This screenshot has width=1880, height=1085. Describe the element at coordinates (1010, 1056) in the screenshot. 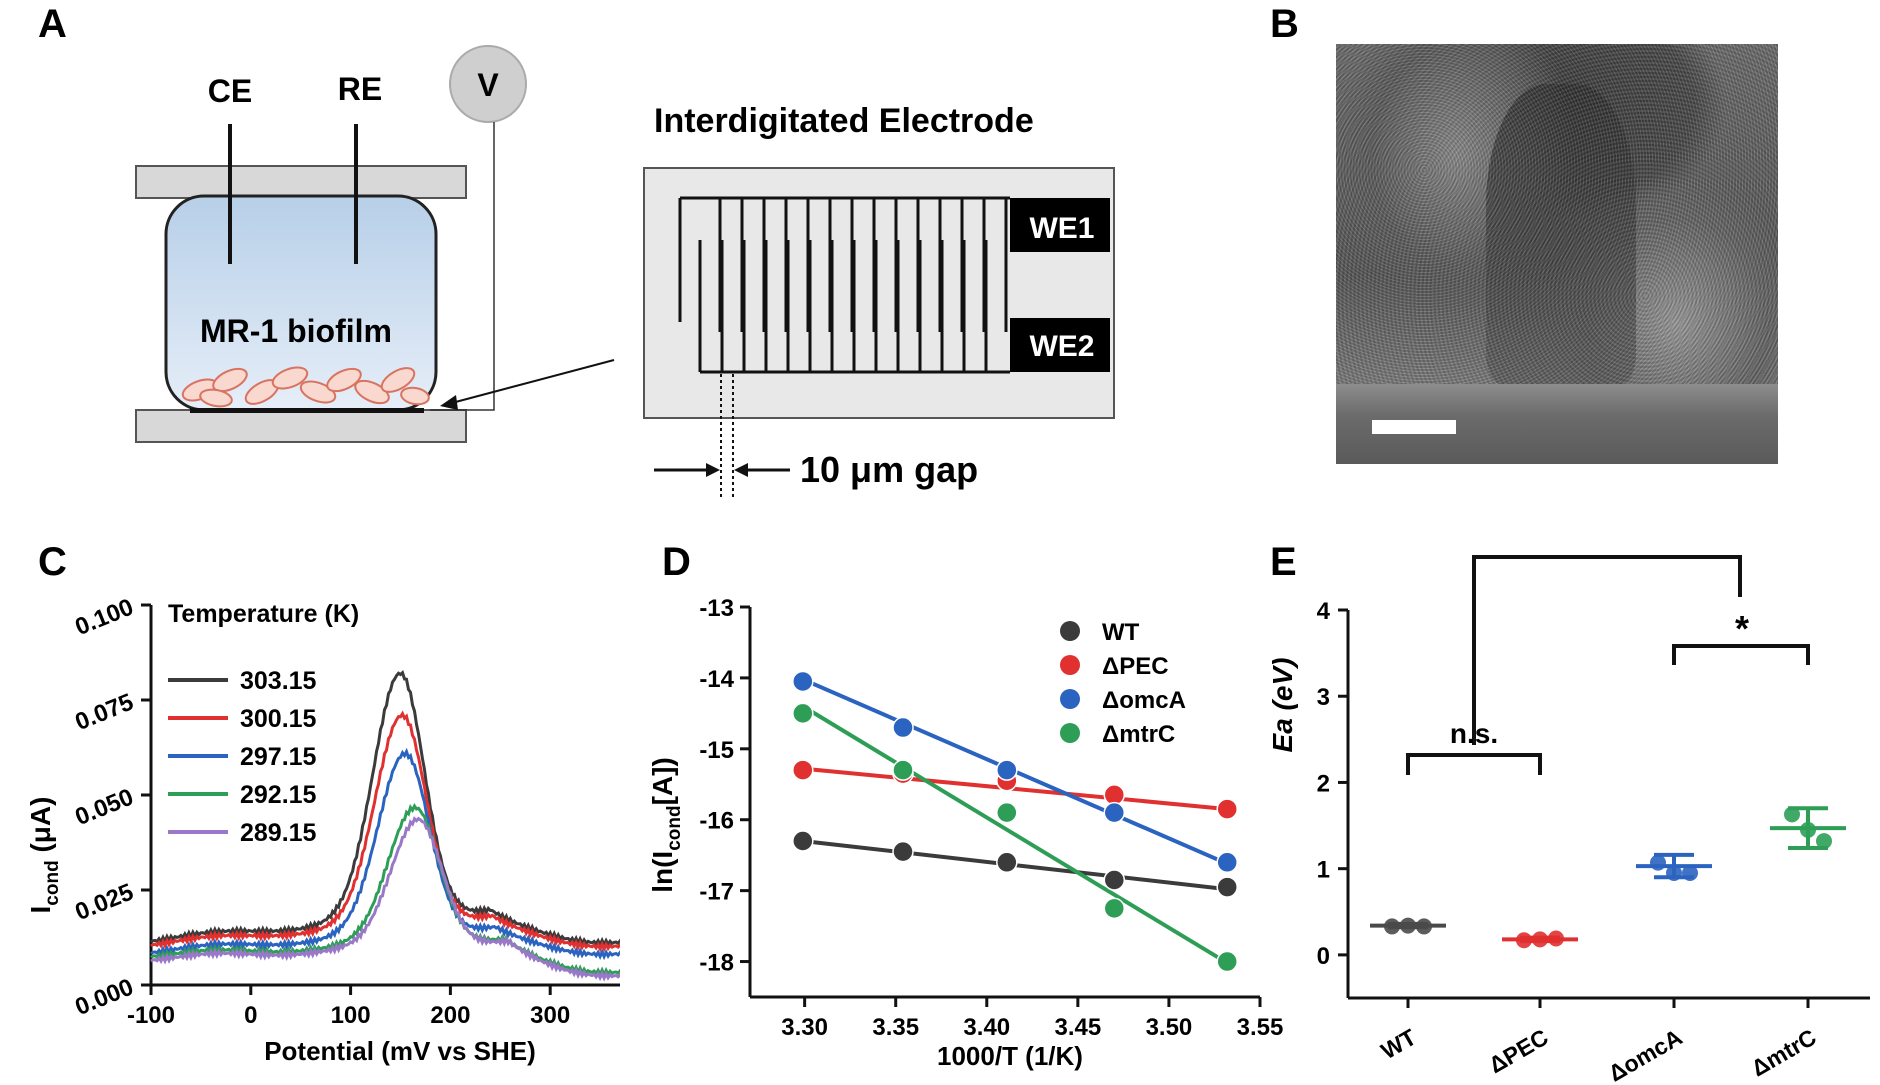

I see `chart-d-xlabel: 1000/T (1/K)` at that location.